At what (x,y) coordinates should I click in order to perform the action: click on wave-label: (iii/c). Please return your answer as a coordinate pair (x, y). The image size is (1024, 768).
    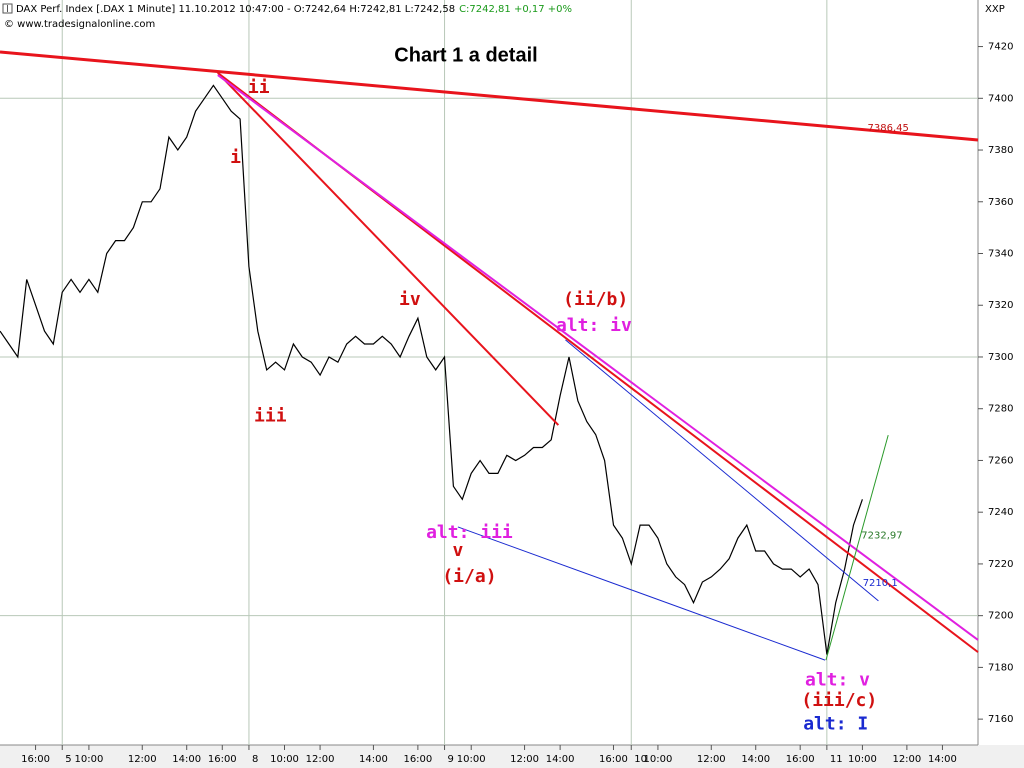
    Looking at the image, I should click on (839, 700).